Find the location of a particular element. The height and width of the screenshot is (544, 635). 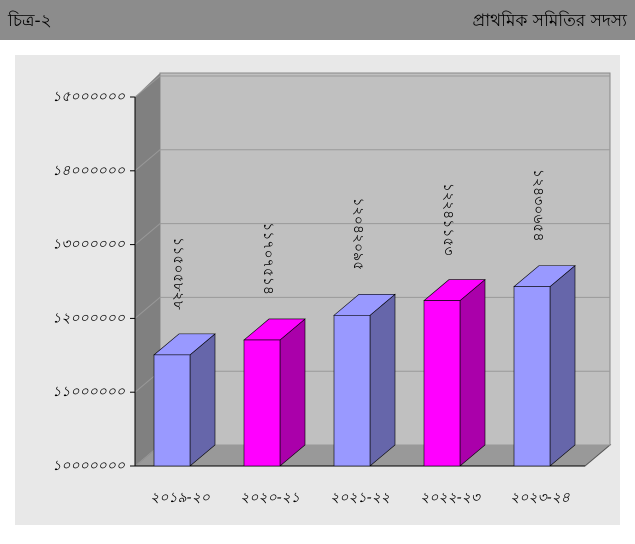

x-tick-label: ২০১৯-২০ is located at coordinates (180, 498).